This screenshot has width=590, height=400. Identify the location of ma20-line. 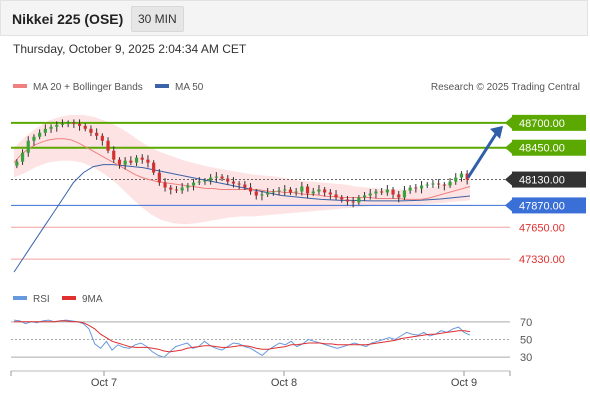
(242, 169).